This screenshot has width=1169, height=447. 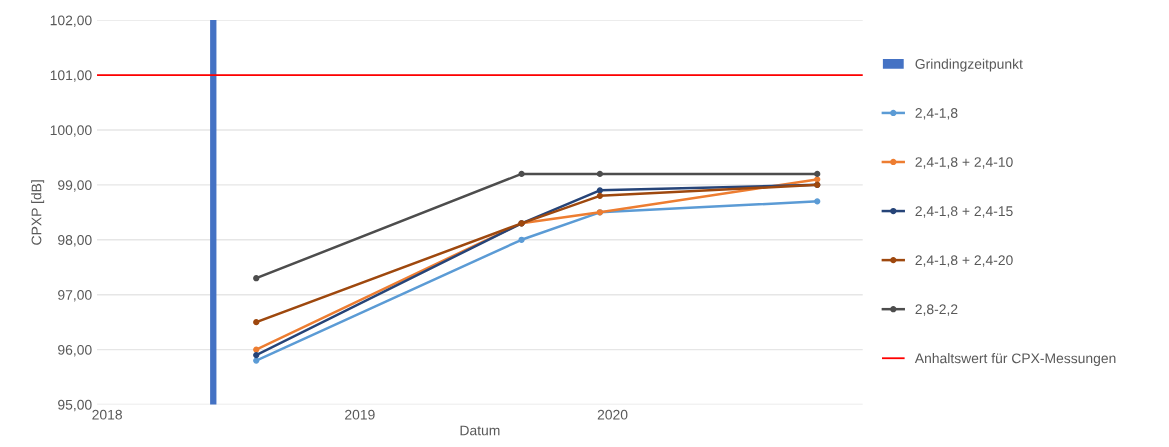 I want to click on legend-label: Anhaltswert für CPX-Messungen, so click(x=1015, y=359).